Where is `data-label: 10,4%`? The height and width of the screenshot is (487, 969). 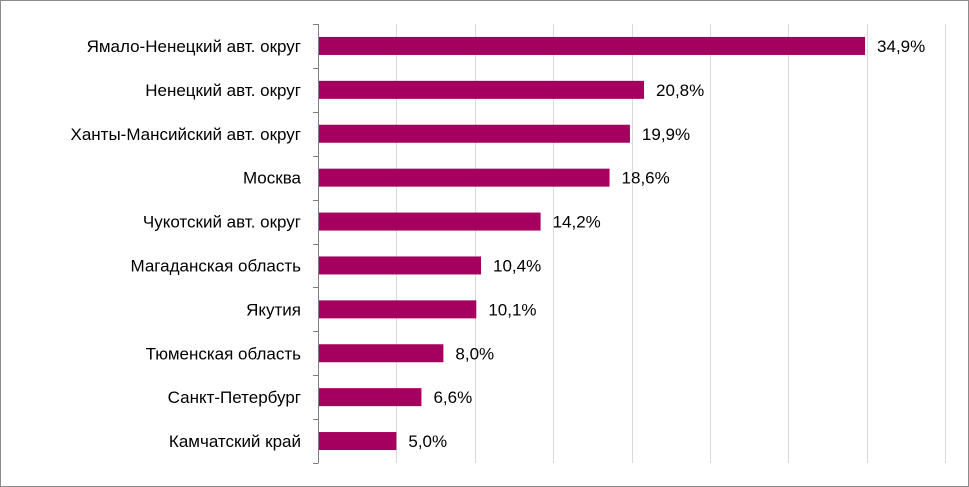 data-label: 10,4% is located at coordinates (517, 265).